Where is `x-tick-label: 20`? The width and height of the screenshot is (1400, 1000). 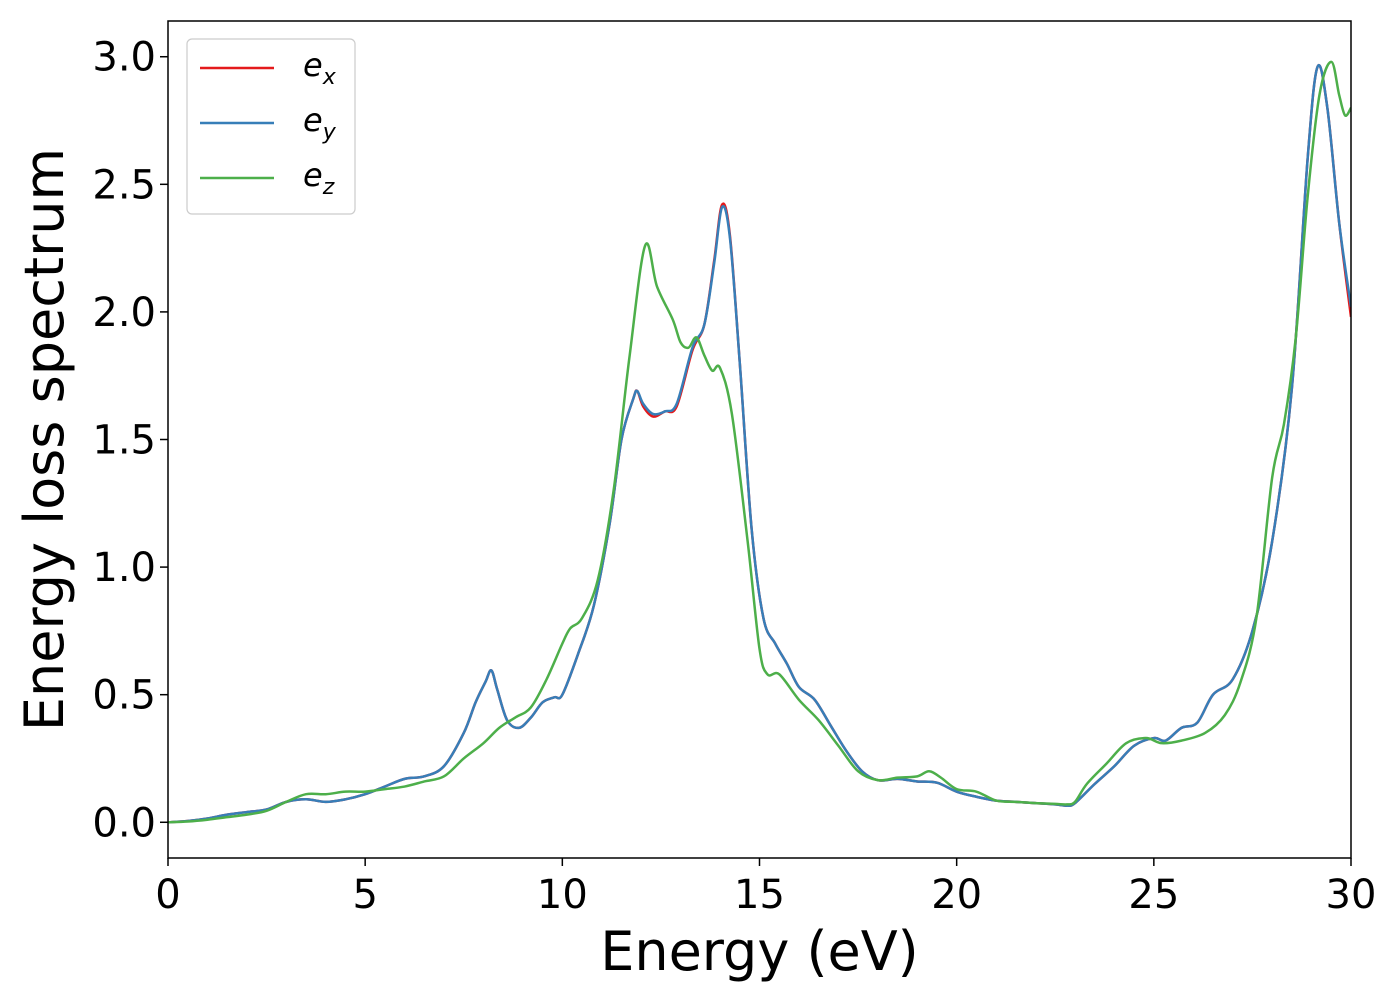
x-tick-label: 20 is located at coordinates (956, 895).